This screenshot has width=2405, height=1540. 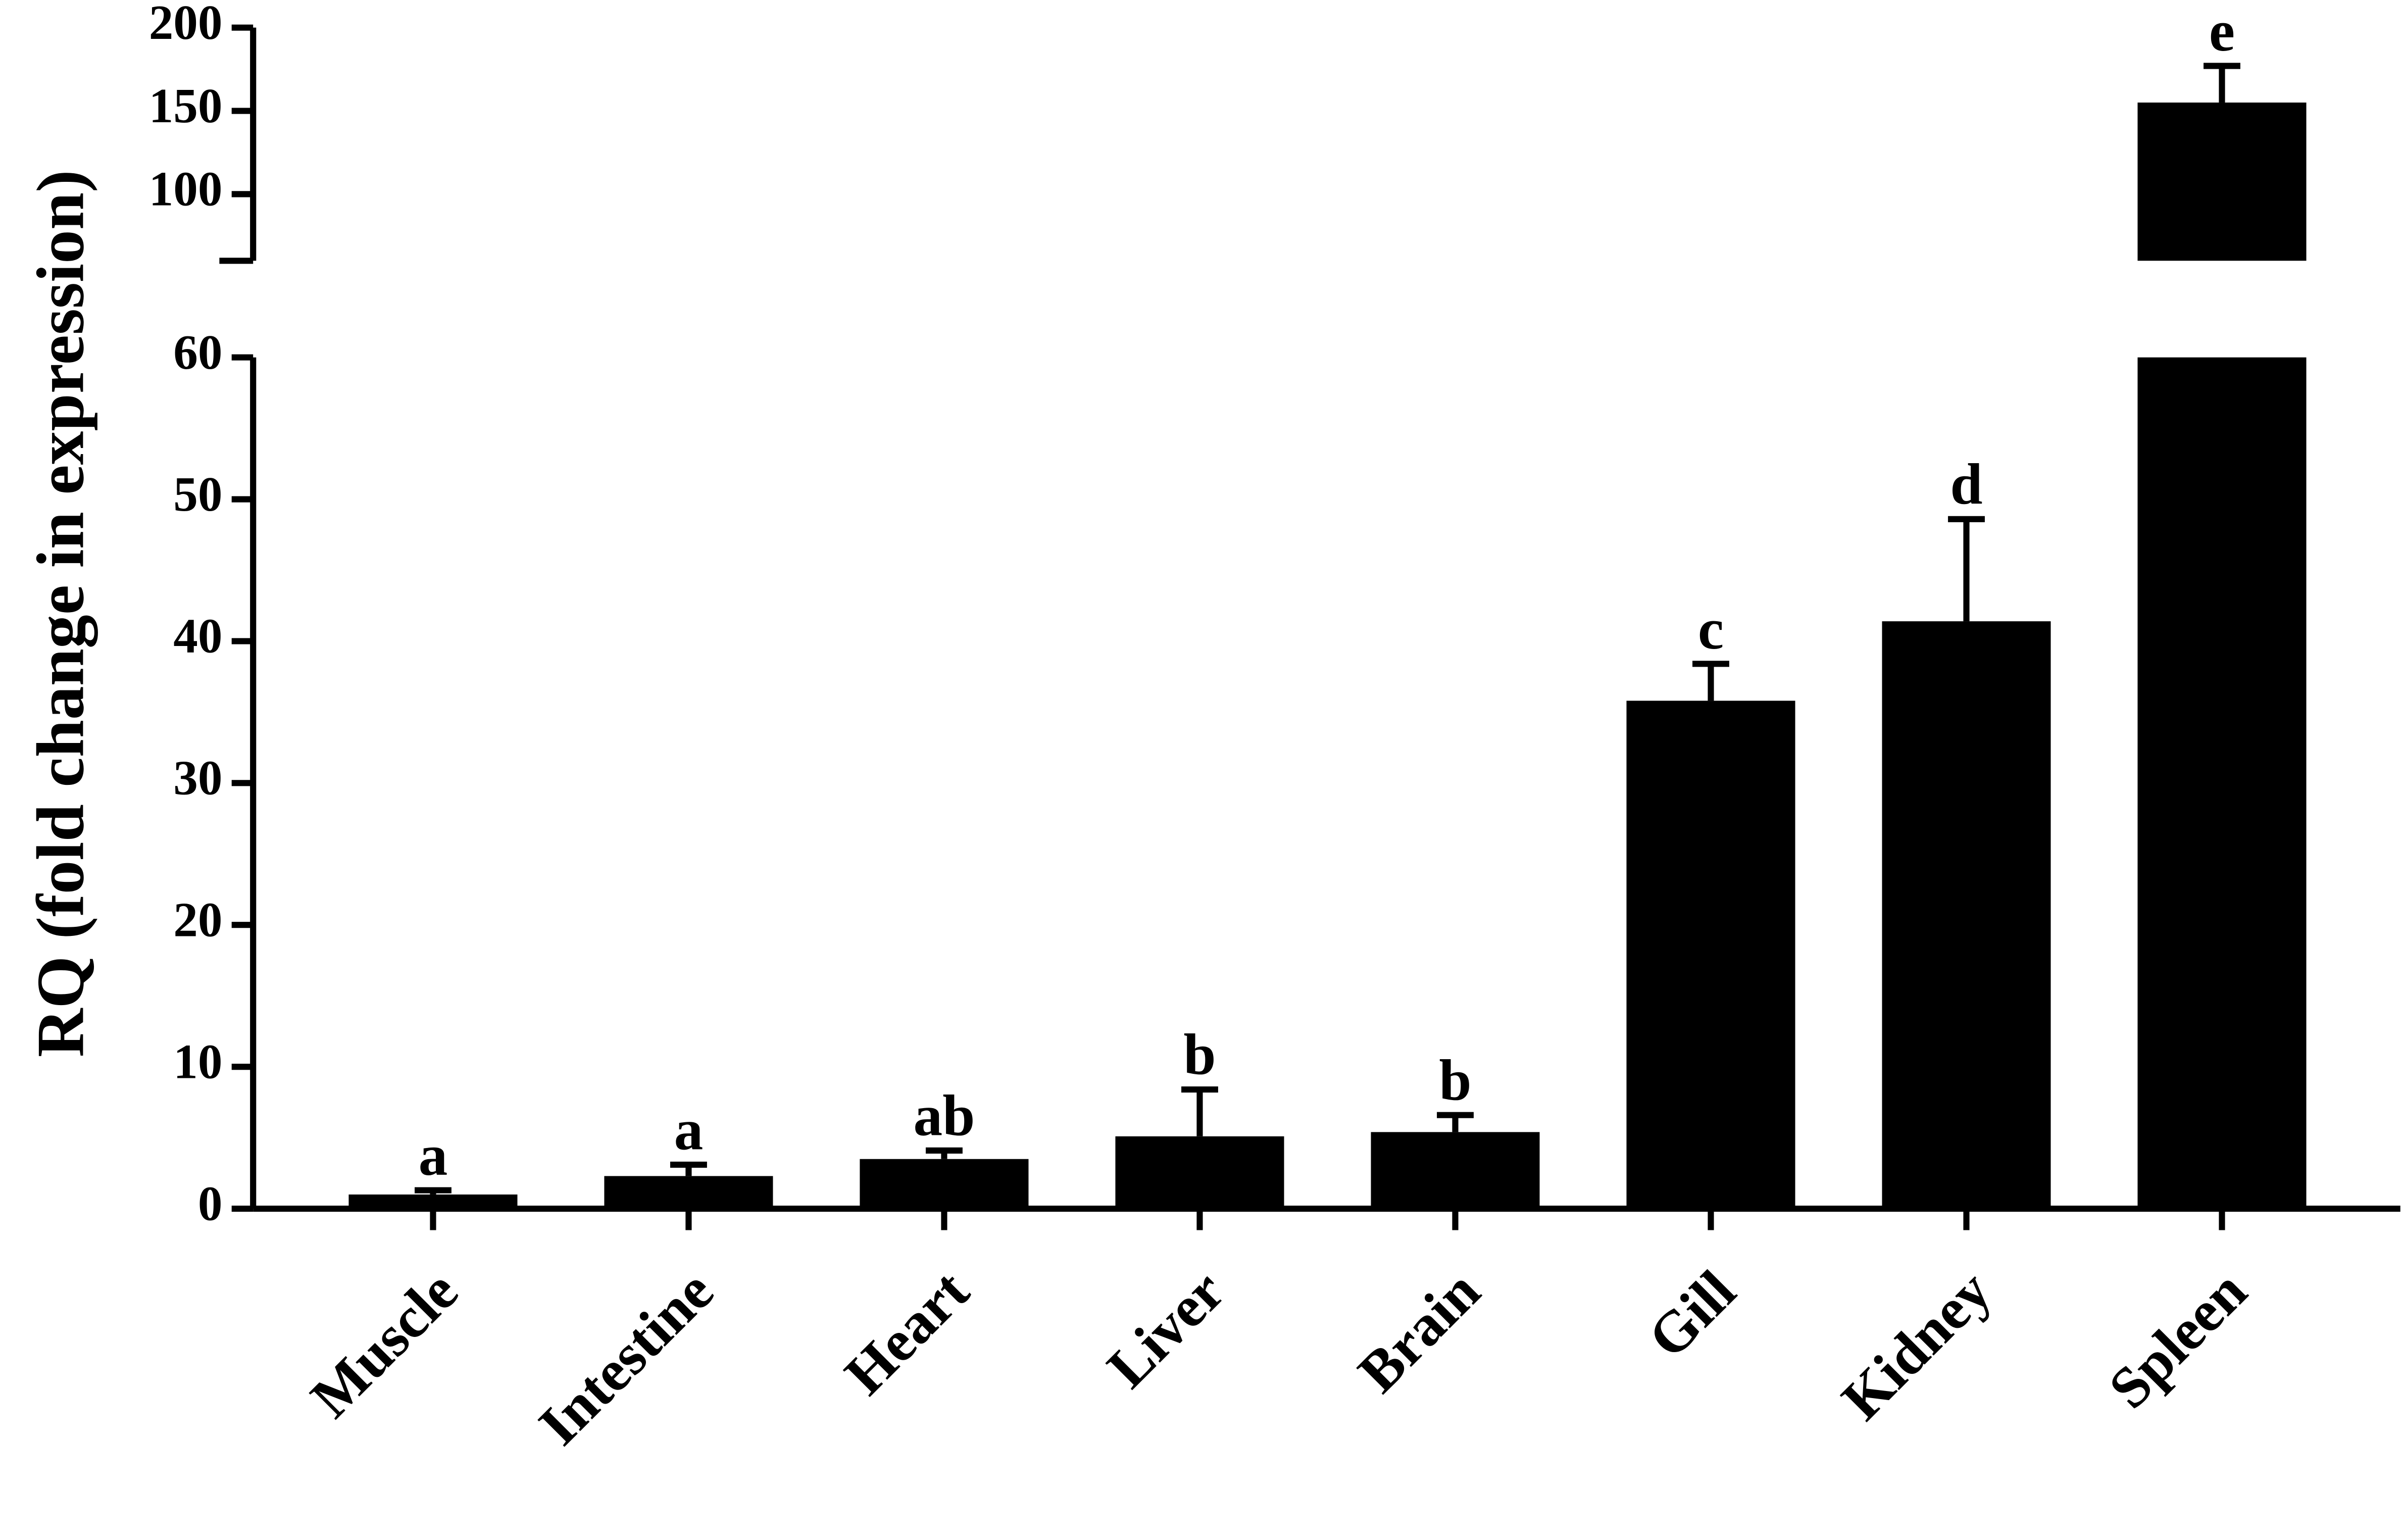 I want to click on significance-letter: d, so click(x=1966, y=484).